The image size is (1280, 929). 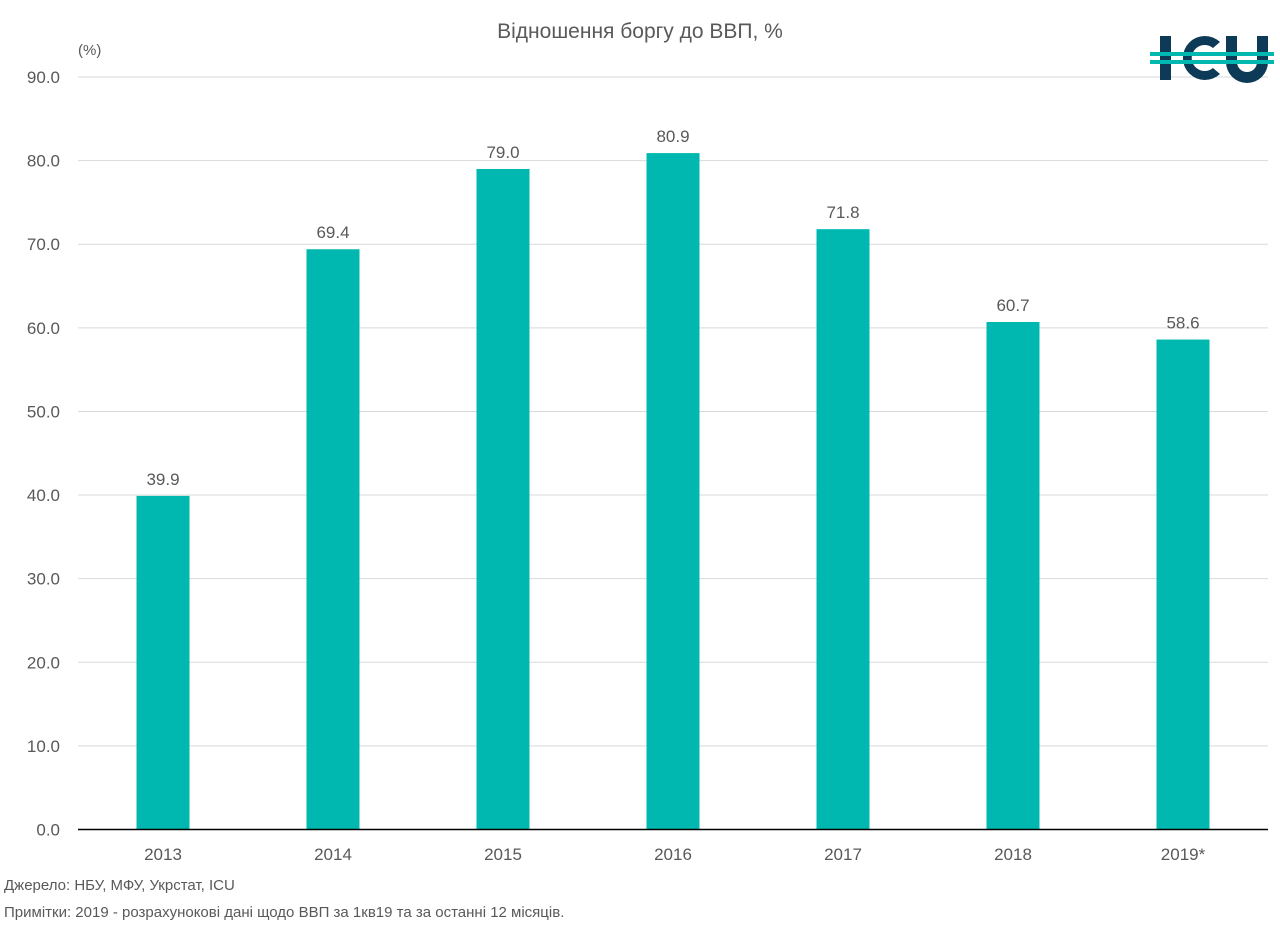 I want to click on source-note: Джерело: НБУ, МФУ, Укрстат, ICU, so click(x=119, y=885).